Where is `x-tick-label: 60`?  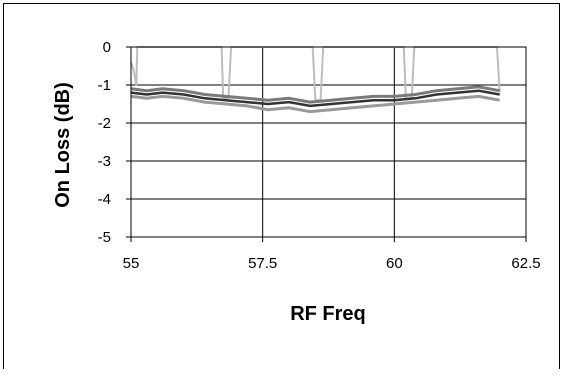 x-tick-label: 60 is located at coordinates (394, 263).